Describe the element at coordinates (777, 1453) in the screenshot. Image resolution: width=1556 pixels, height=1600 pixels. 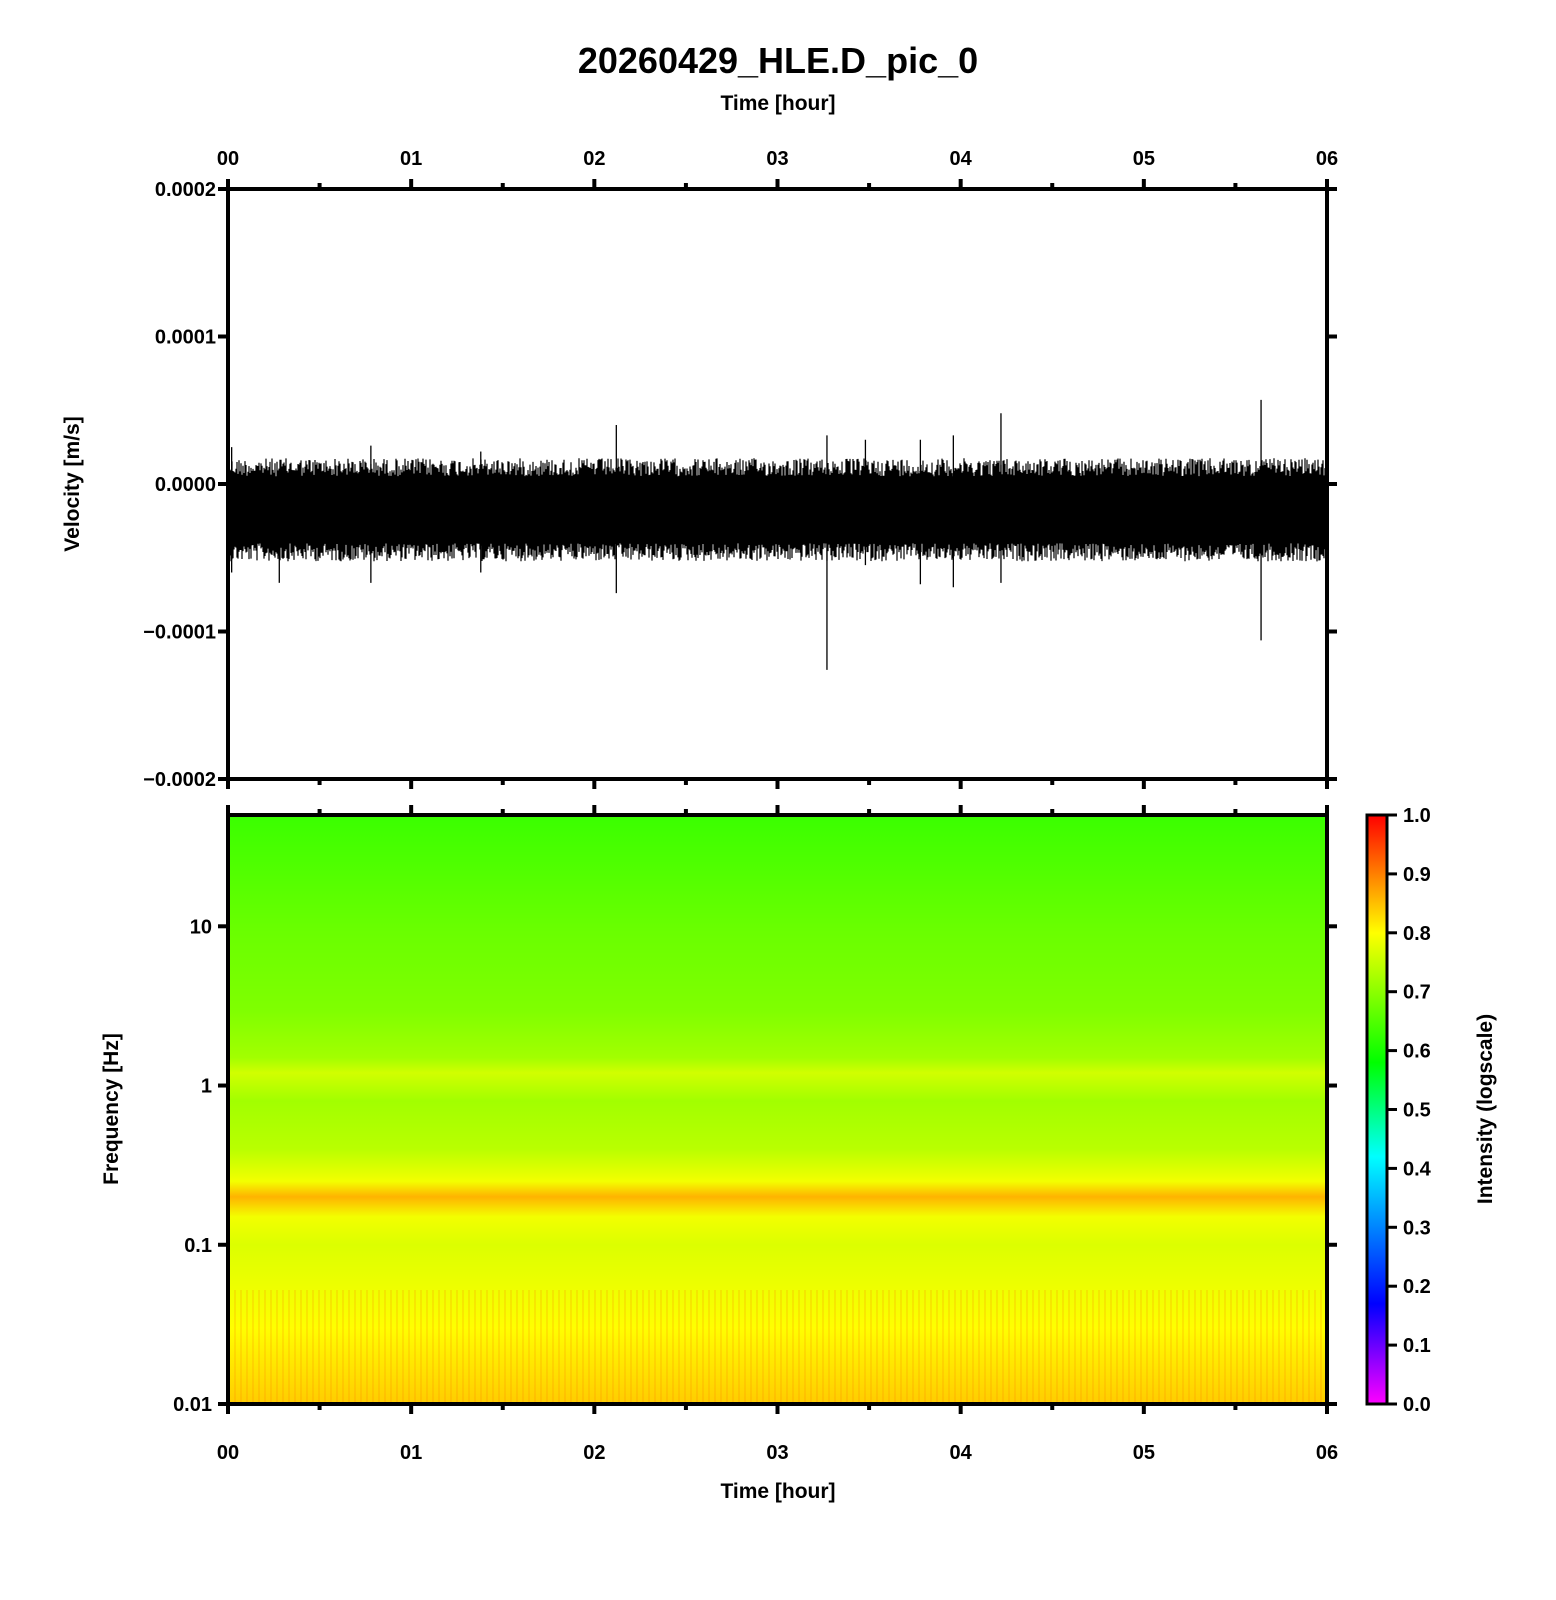
I see `spectrogram-x-bottom-tick-label: 03` at that location.